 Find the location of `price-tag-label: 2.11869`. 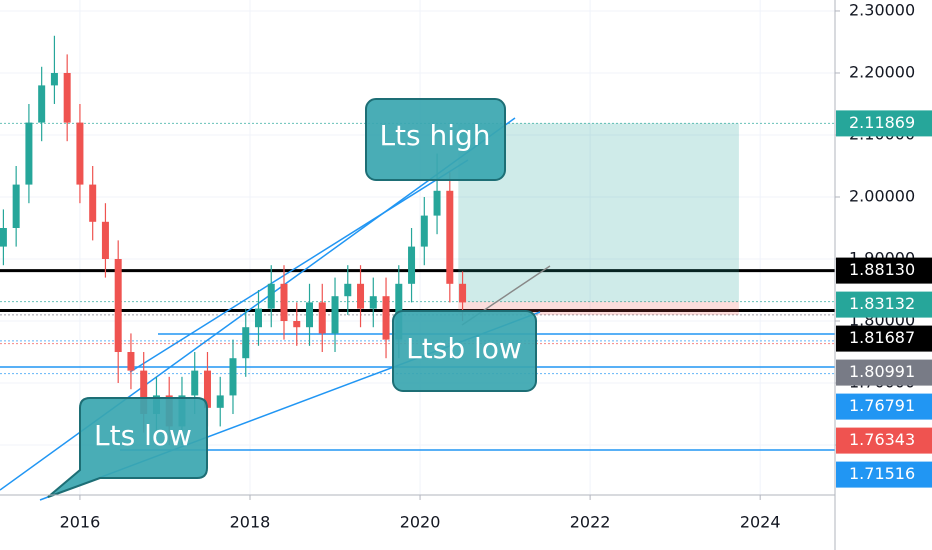

price-tag-label: 2.11869 is located at coordinates (882, 122).